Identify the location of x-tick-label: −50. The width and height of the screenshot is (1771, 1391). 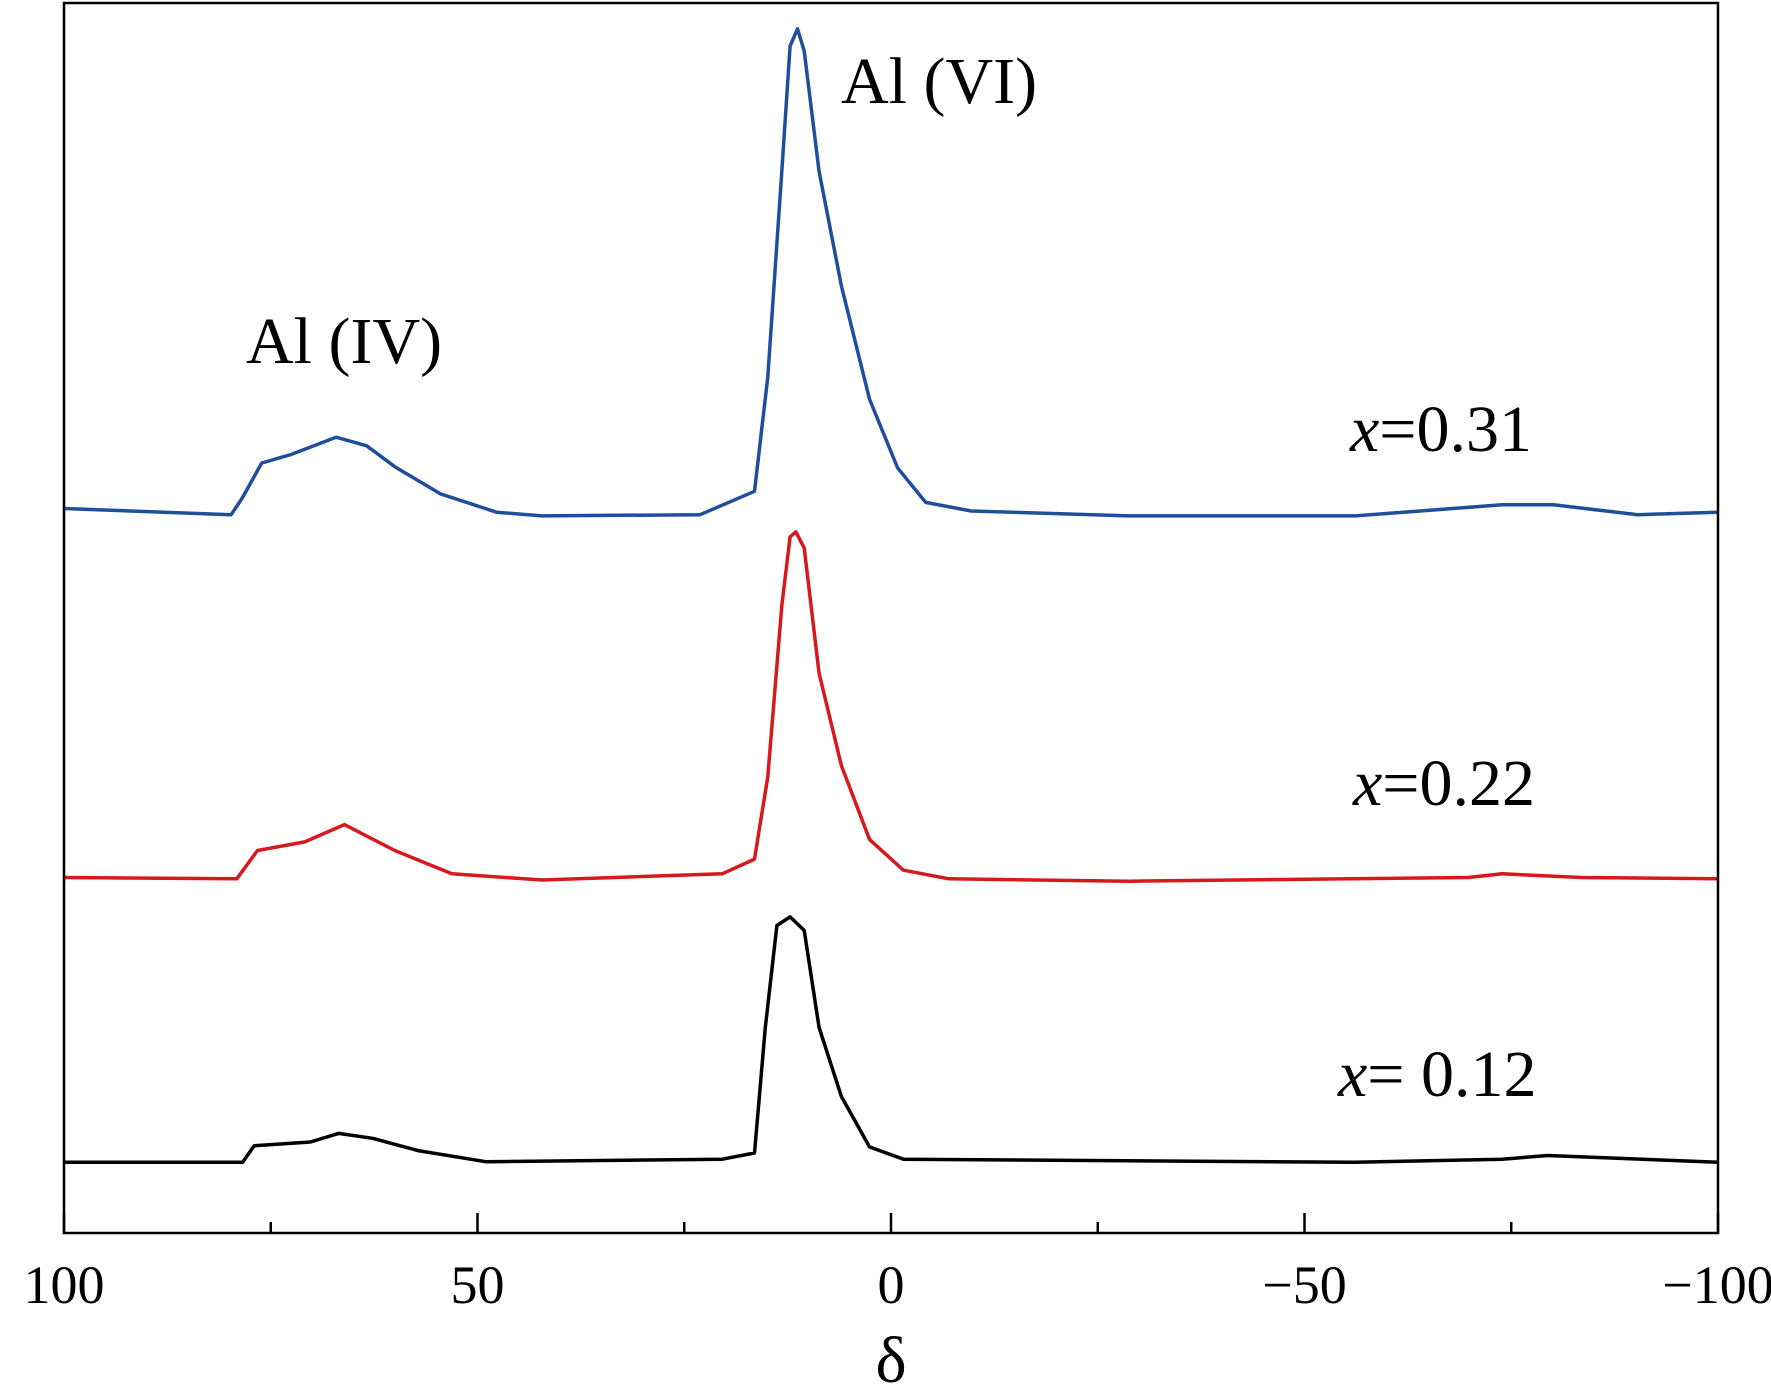
(1304, 1285).